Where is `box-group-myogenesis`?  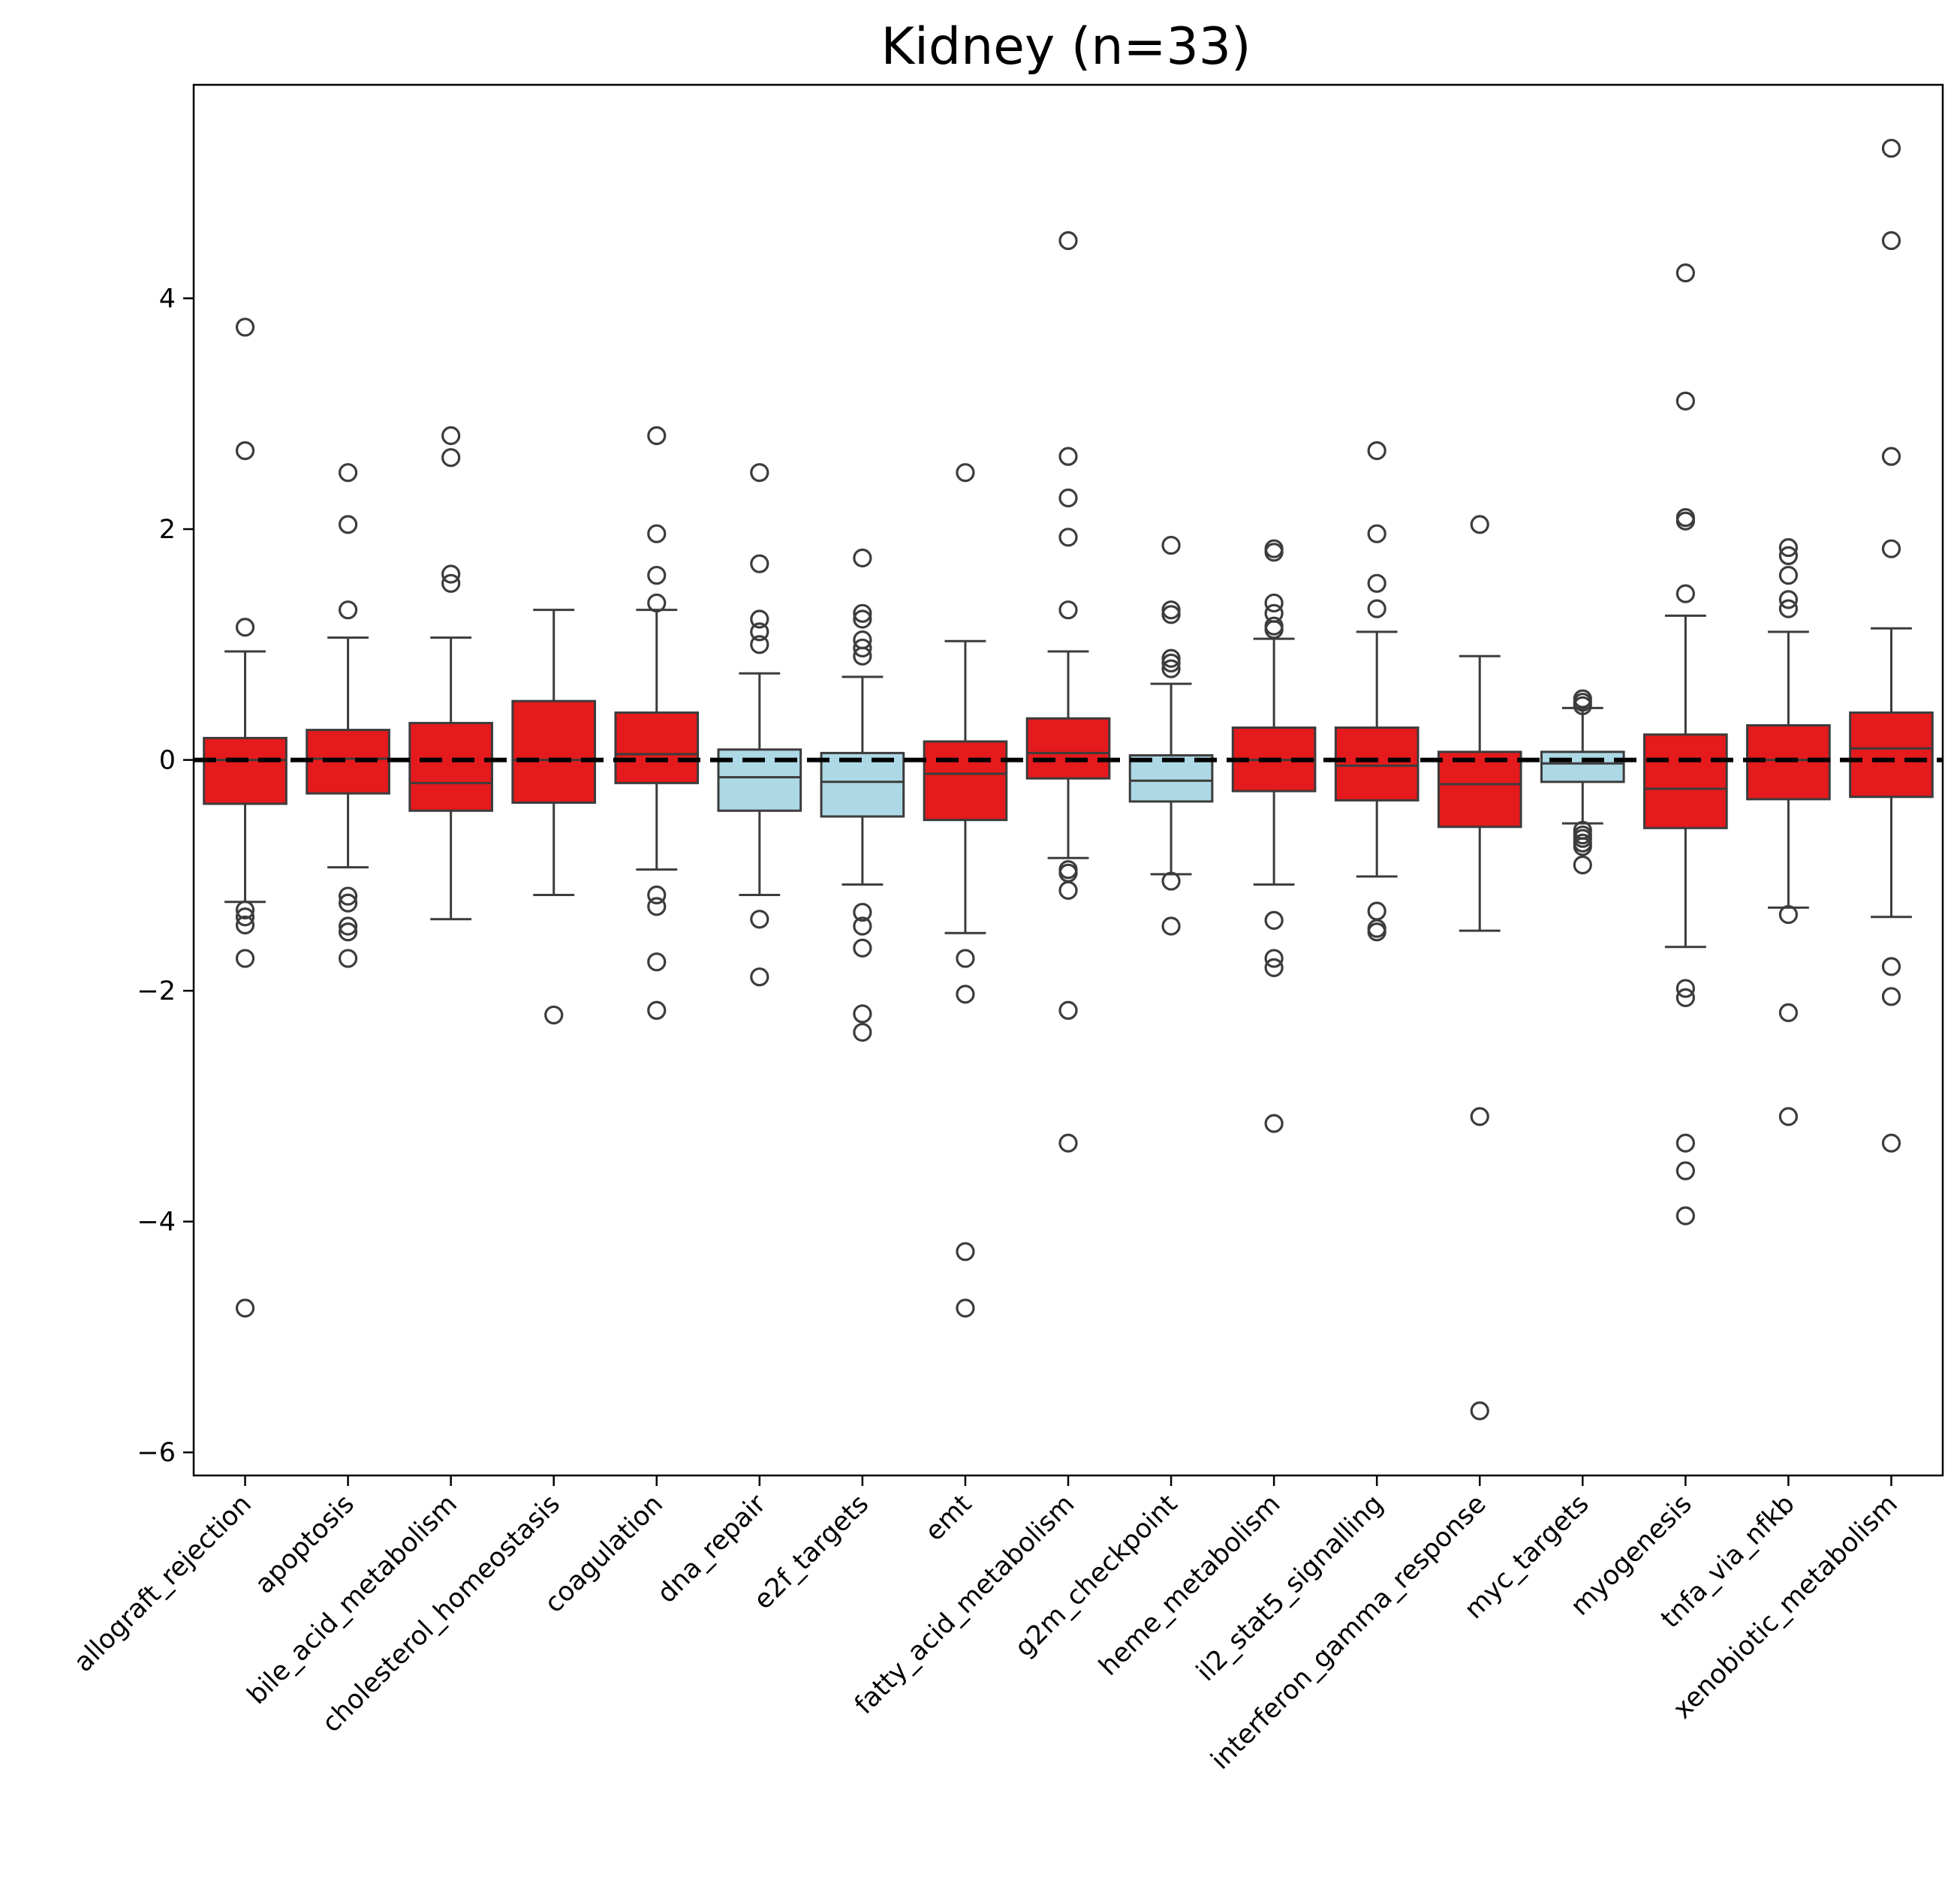
box-group-myogenesis is located at coordinates (1685, 744).